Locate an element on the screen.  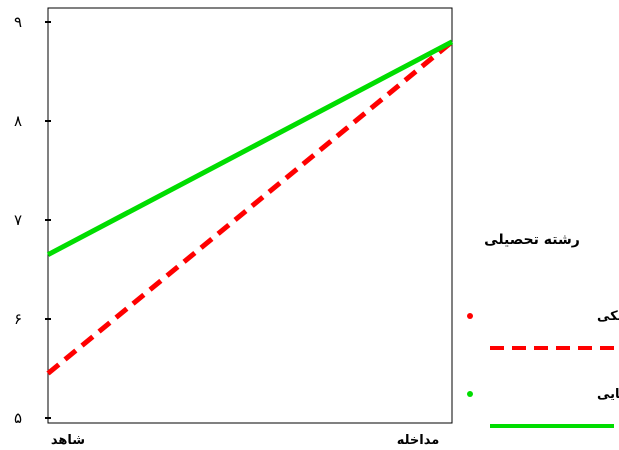
y-tick-label: ۶ is located at coordinates (18, 319).